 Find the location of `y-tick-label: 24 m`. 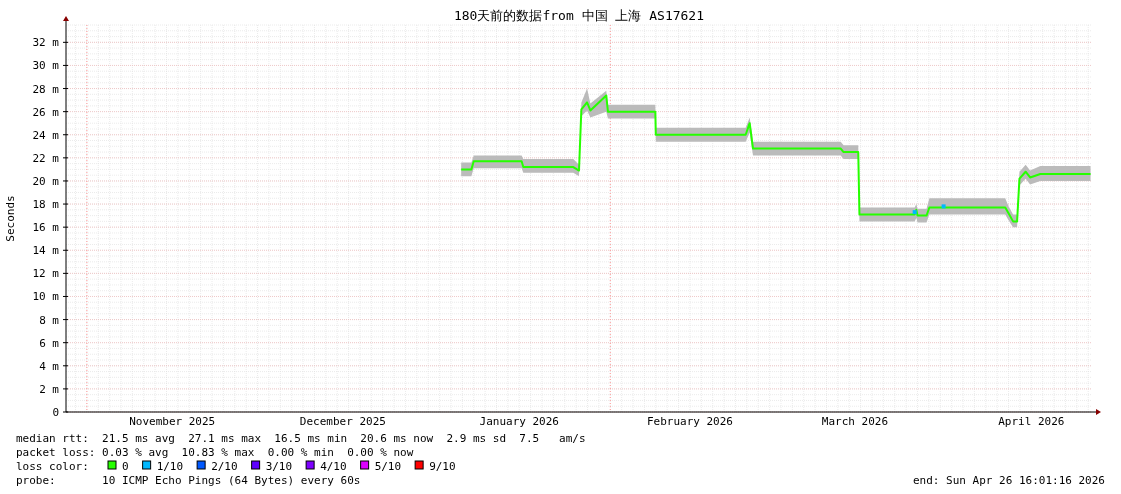

y-tick-label: 24 m is located at coordinates (46, 135).